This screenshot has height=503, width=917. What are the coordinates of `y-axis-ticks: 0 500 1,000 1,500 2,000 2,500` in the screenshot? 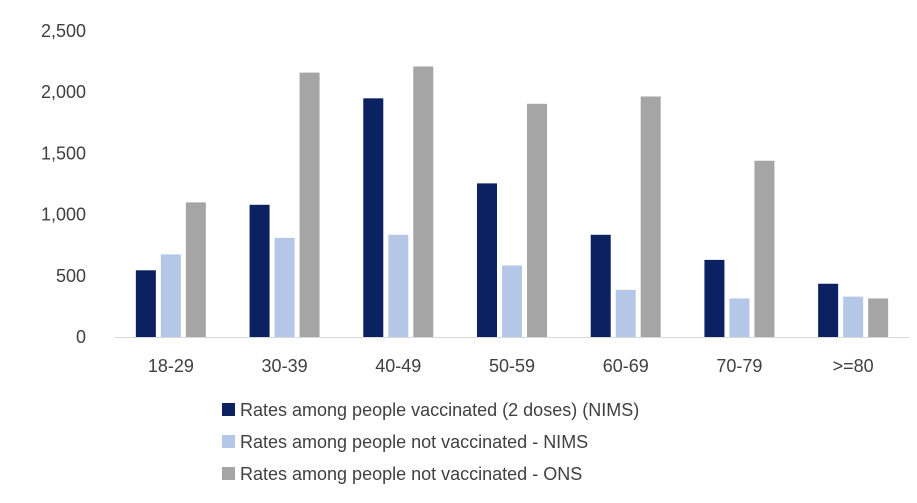 It's located at (63, 184).